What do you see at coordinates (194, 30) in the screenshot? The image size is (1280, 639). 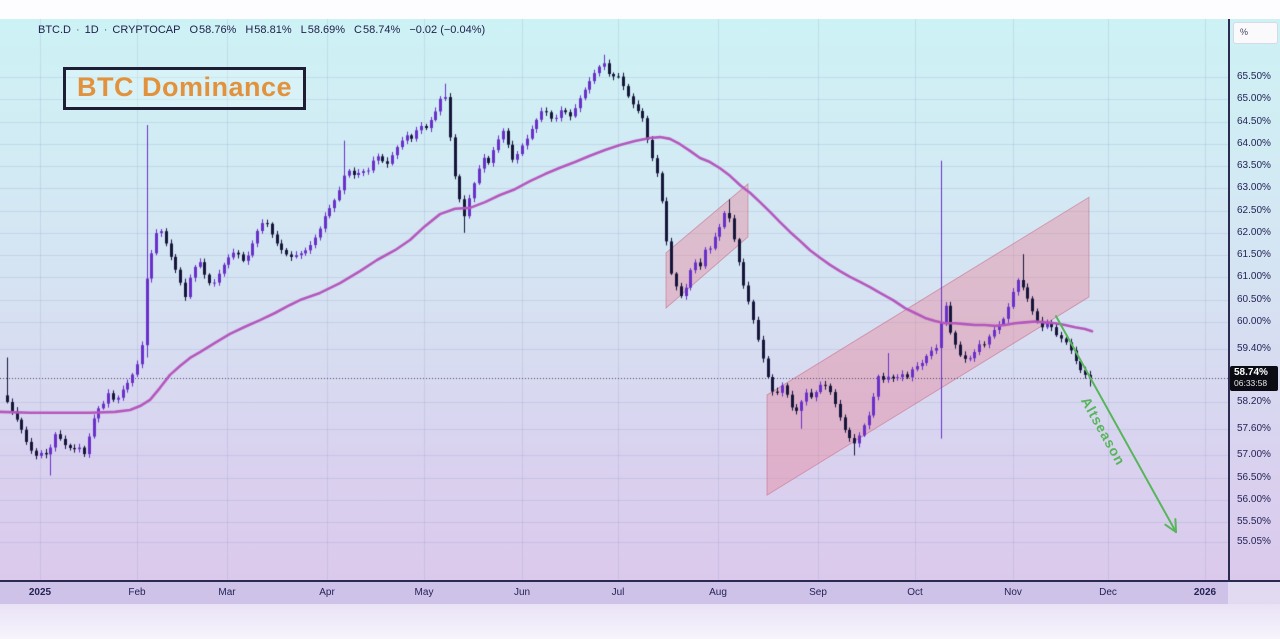 I see `open-label: O` at bounding box center [194, 30].